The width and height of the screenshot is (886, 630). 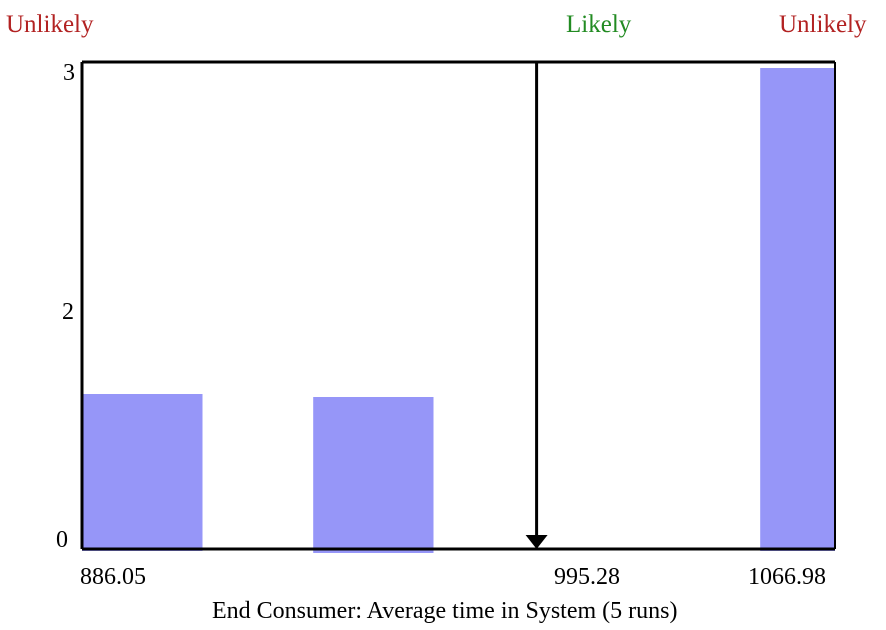 What do you see at coordinates (823, 24) in the screenshot?
I see `region-label-unlikely-right: Unlikely` at bounding box center [823, 24].